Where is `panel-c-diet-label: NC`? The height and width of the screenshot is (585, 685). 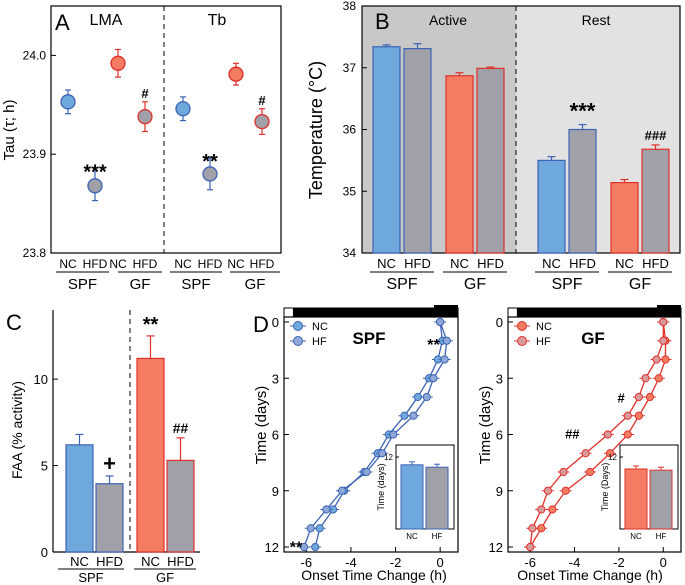 panel-c-diet-label: NC is located at coordinates (150, 561).